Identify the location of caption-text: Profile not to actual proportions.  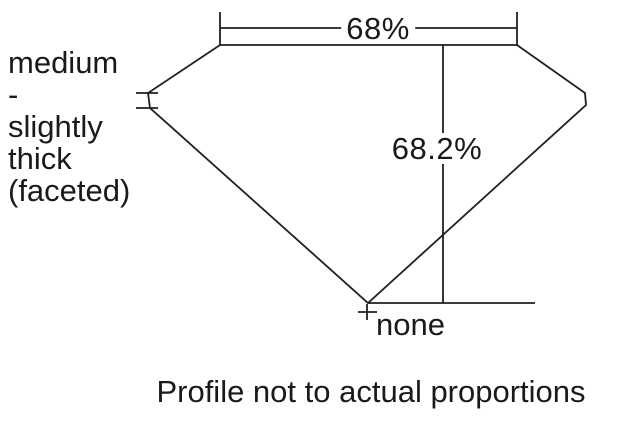
(371, 391).